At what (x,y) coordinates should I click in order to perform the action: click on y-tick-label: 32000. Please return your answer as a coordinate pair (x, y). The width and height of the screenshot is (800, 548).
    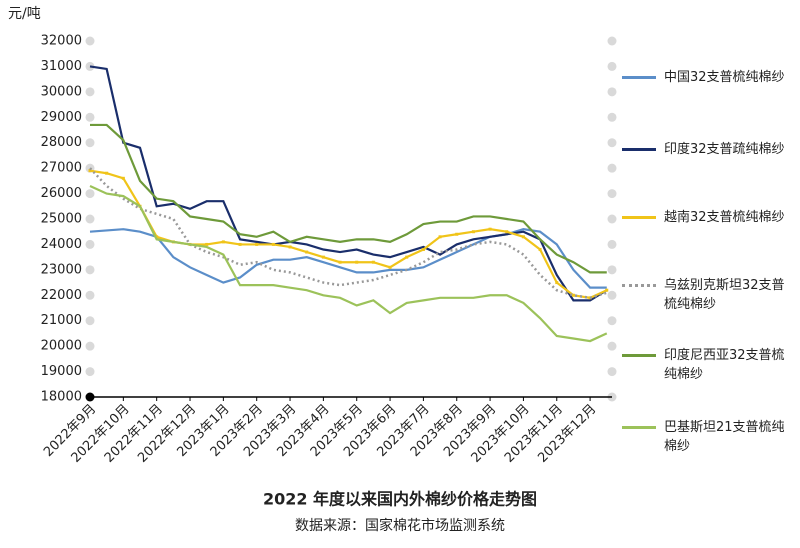
    Looking at the image, I should click on (61, 41).